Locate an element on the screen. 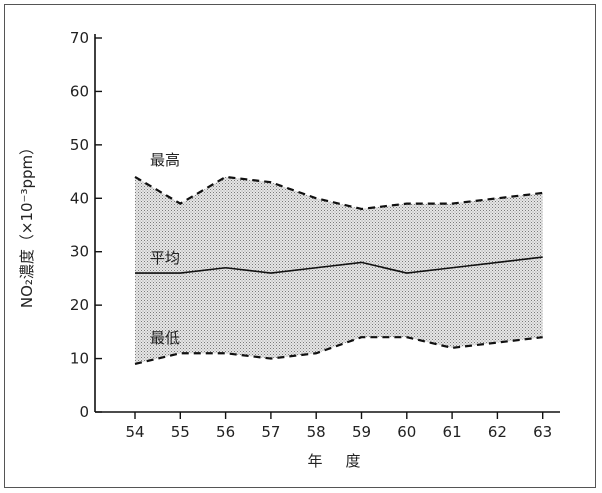 Image resolution: width=602 pixels, height=493 pixels. x-tick-label: 60 is located at coordinates (406, 432).